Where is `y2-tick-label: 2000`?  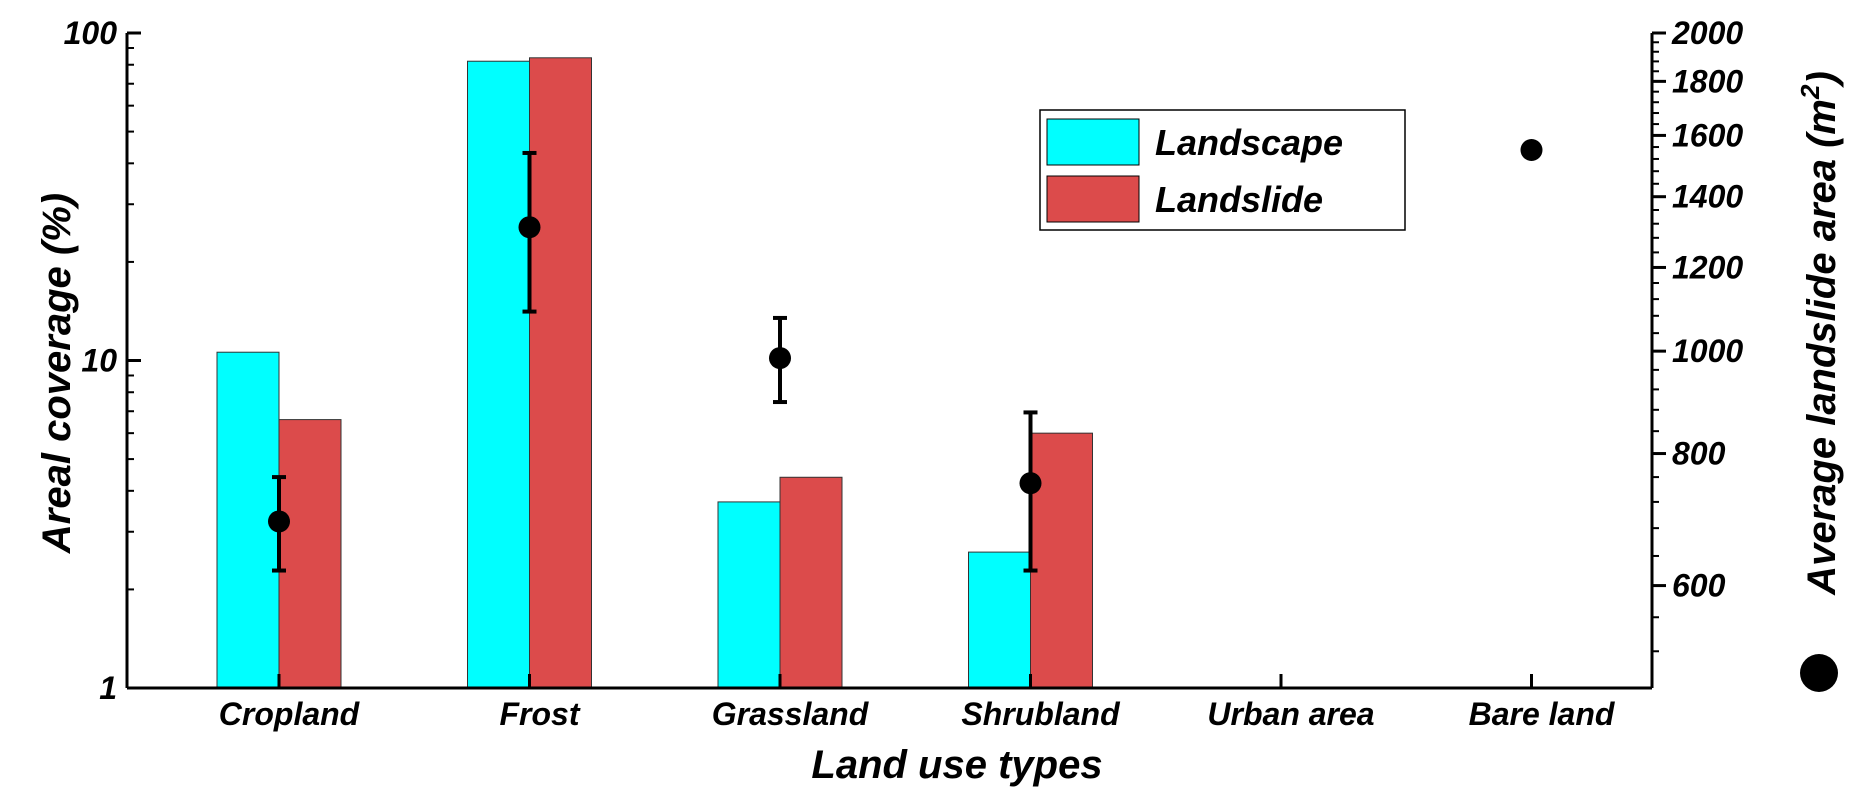
y2-tick-label: 2000 is located at coordinates (1707, 33).